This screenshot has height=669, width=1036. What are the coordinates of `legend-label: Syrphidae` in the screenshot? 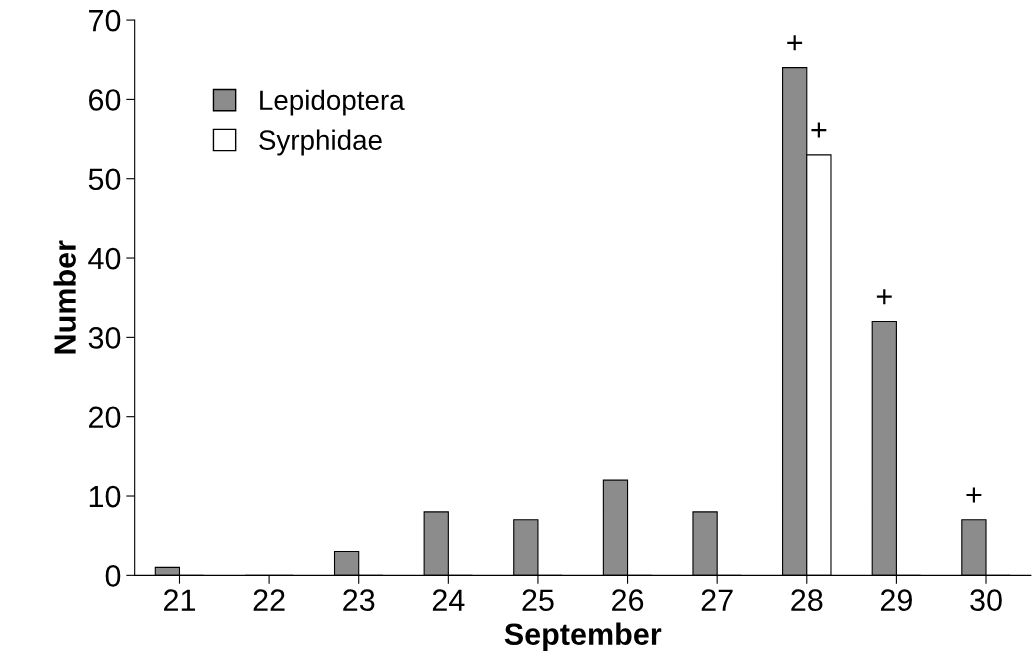 It's located at (320, 142).